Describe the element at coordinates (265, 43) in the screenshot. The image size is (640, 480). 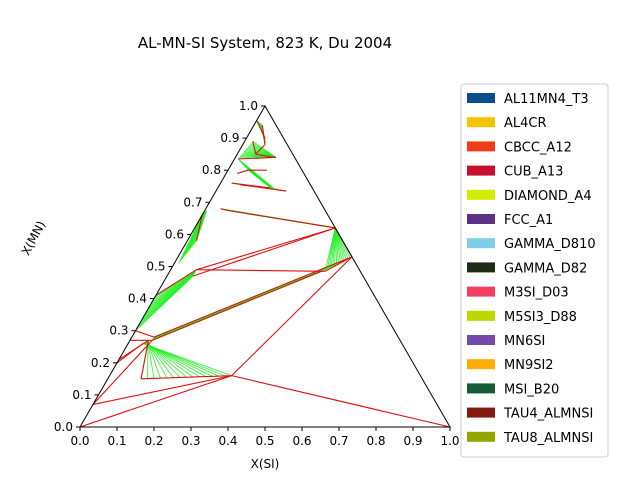
I see `chart-title: AL-MN-SI System, 823 K, Du 2004` at that location.